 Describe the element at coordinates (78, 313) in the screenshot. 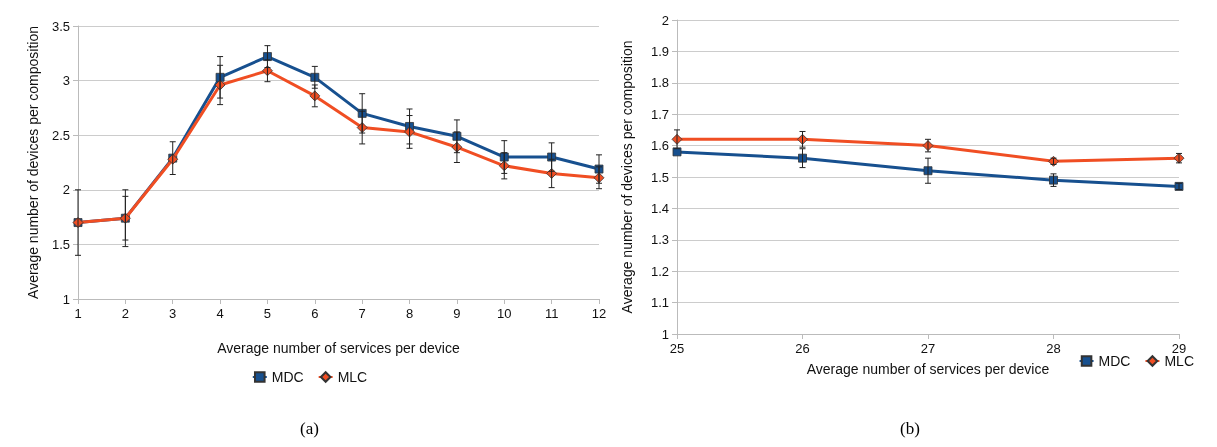

I see `x-tick-label: 1` at that location.